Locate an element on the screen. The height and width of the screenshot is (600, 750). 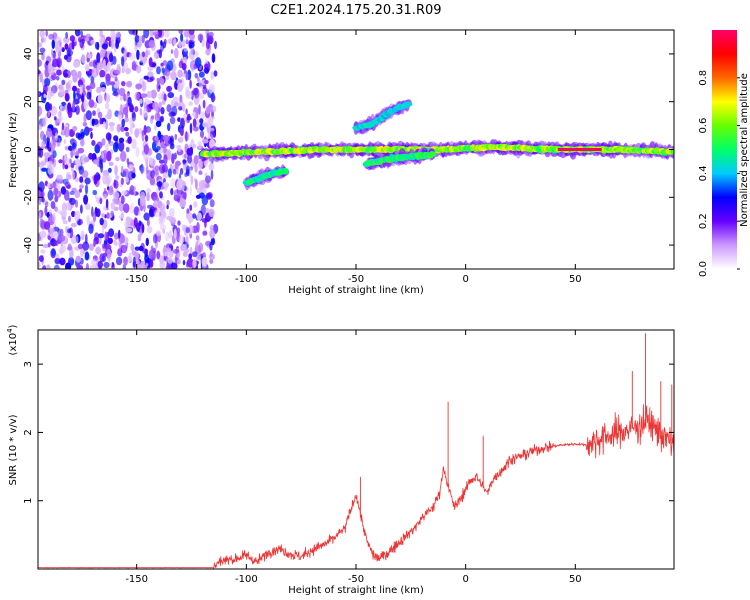
x-tick-label: 50 is located at coordinates (575, 279).